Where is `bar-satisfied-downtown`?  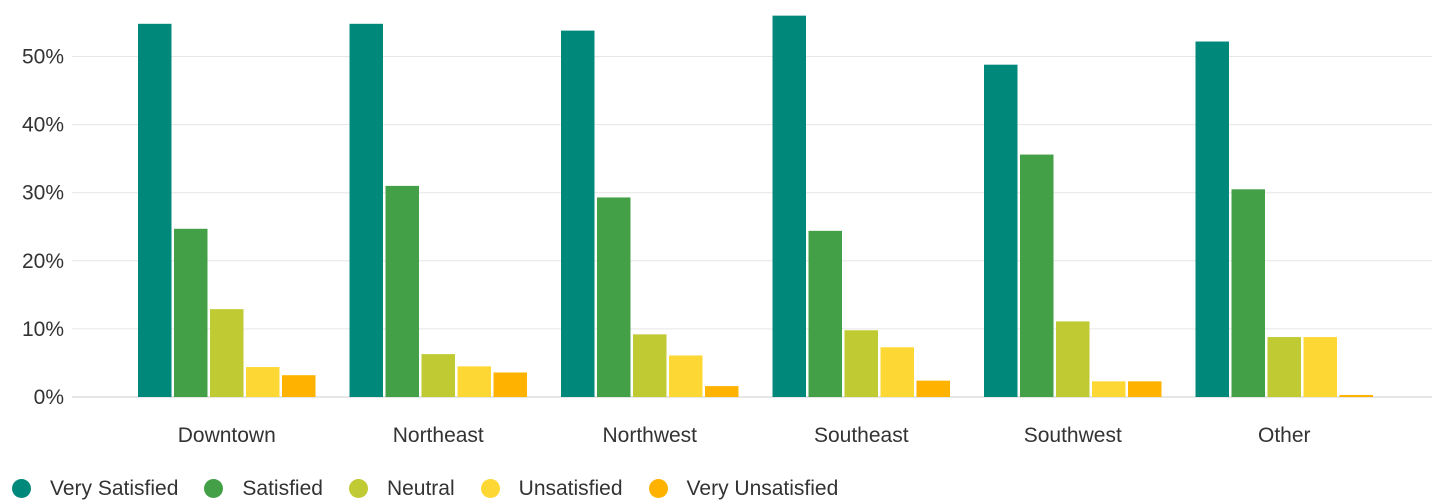
bar-satisfied-downtown is located at coordinates (191, 312).